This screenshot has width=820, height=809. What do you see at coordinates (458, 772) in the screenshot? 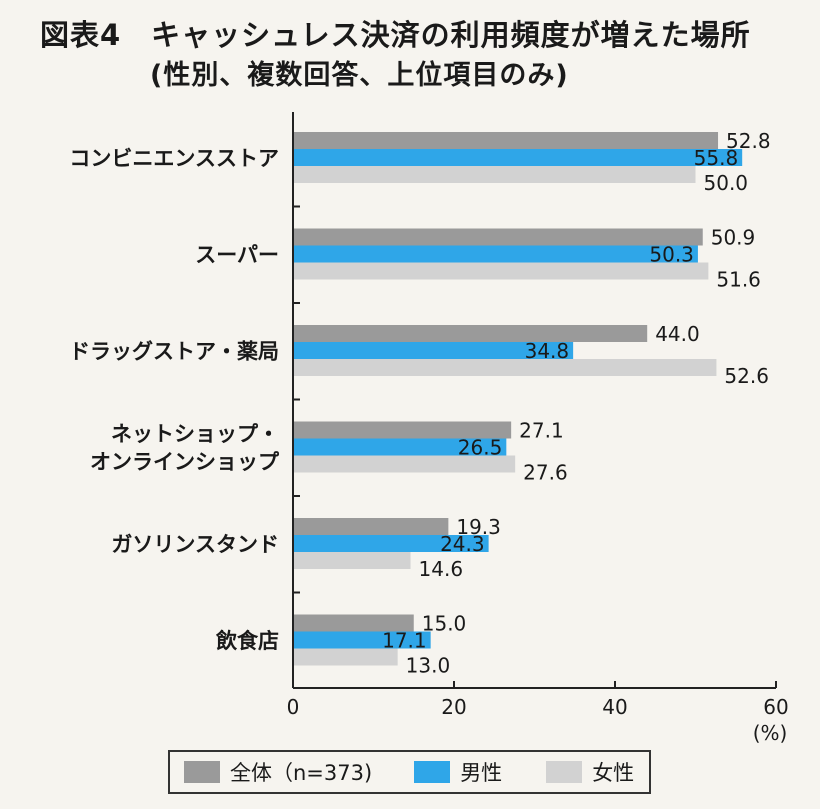
I see `legend-item-male: 男性` at bounding box center [458, 772].